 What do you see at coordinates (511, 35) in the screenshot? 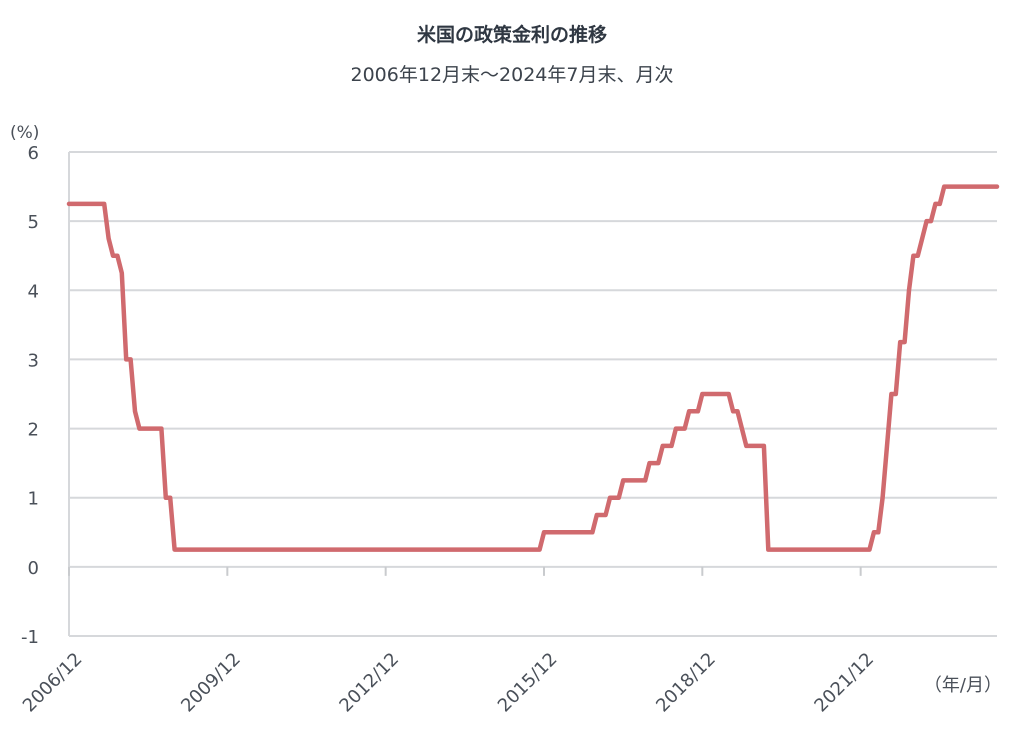
I see `chart-title: 米国の政策金利の推移` at bounding box center [511, 35].